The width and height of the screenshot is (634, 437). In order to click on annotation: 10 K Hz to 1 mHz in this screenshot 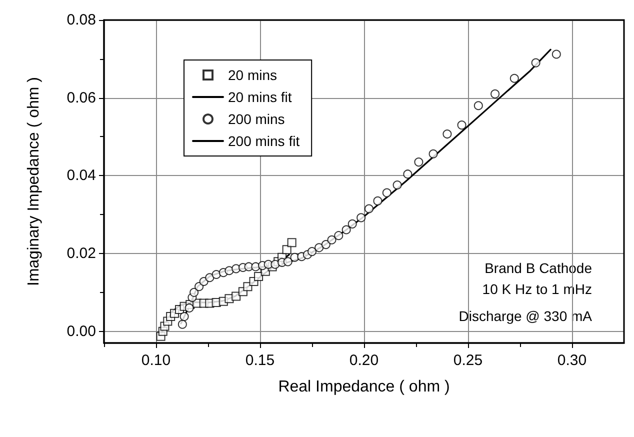, I will do `click(537, 289)`.